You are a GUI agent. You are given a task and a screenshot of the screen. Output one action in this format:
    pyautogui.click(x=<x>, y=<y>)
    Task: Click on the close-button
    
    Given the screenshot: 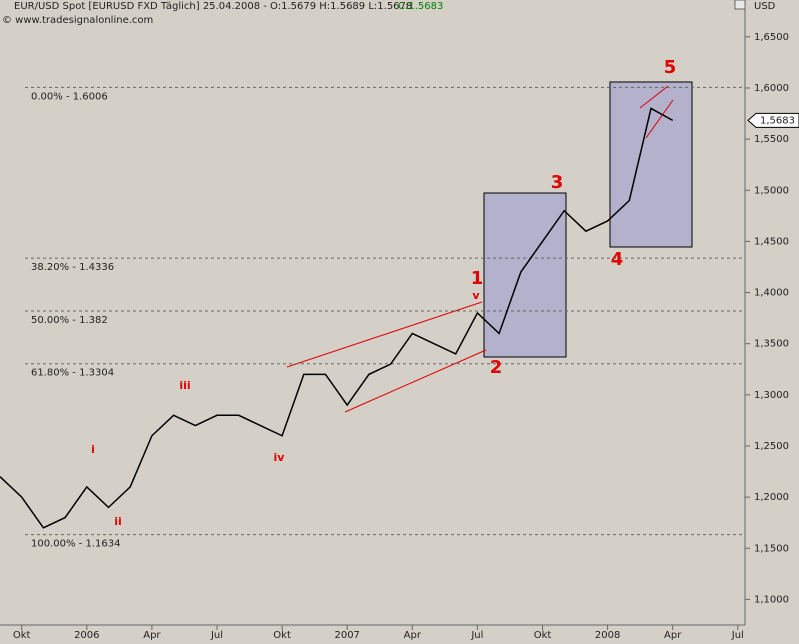 What is the action you would take?
    pyautogui.click(x=740, y=5)
    